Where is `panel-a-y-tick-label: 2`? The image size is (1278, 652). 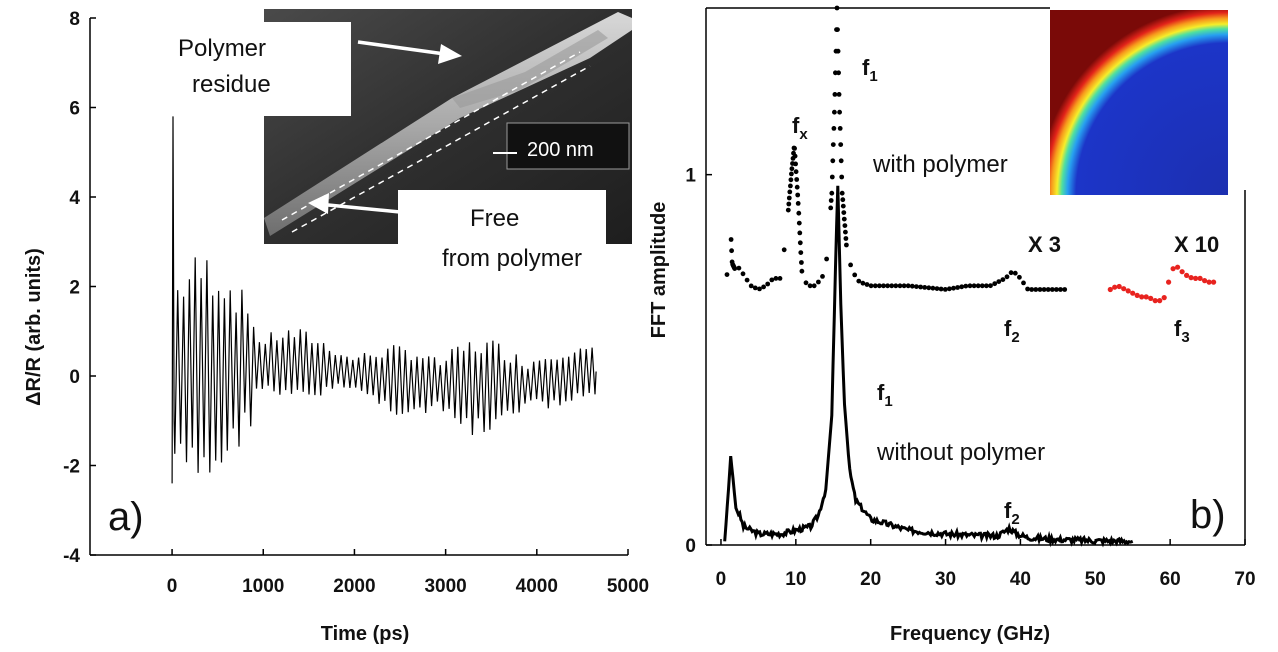 panel-a-y-tick-label: 2 is located at coordinates (74, 288).